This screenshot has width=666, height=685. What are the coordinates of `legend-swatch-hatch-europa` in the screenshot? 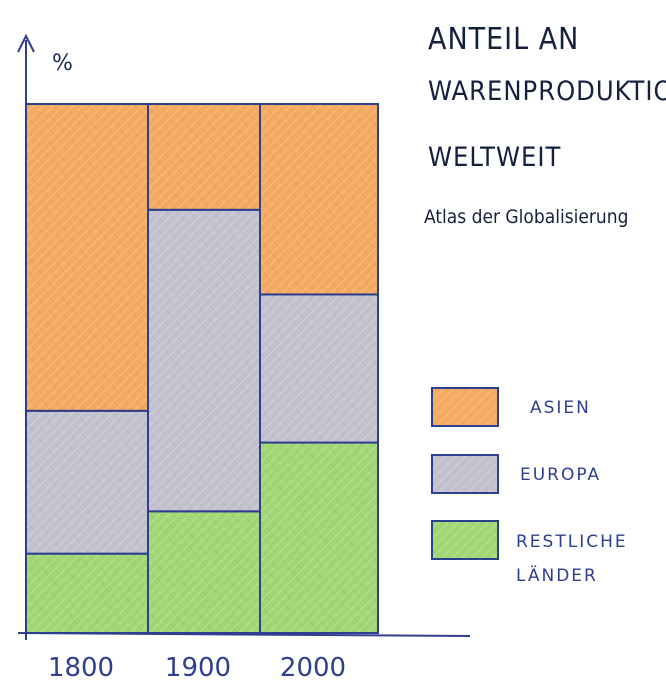 It's located at (465, 474).